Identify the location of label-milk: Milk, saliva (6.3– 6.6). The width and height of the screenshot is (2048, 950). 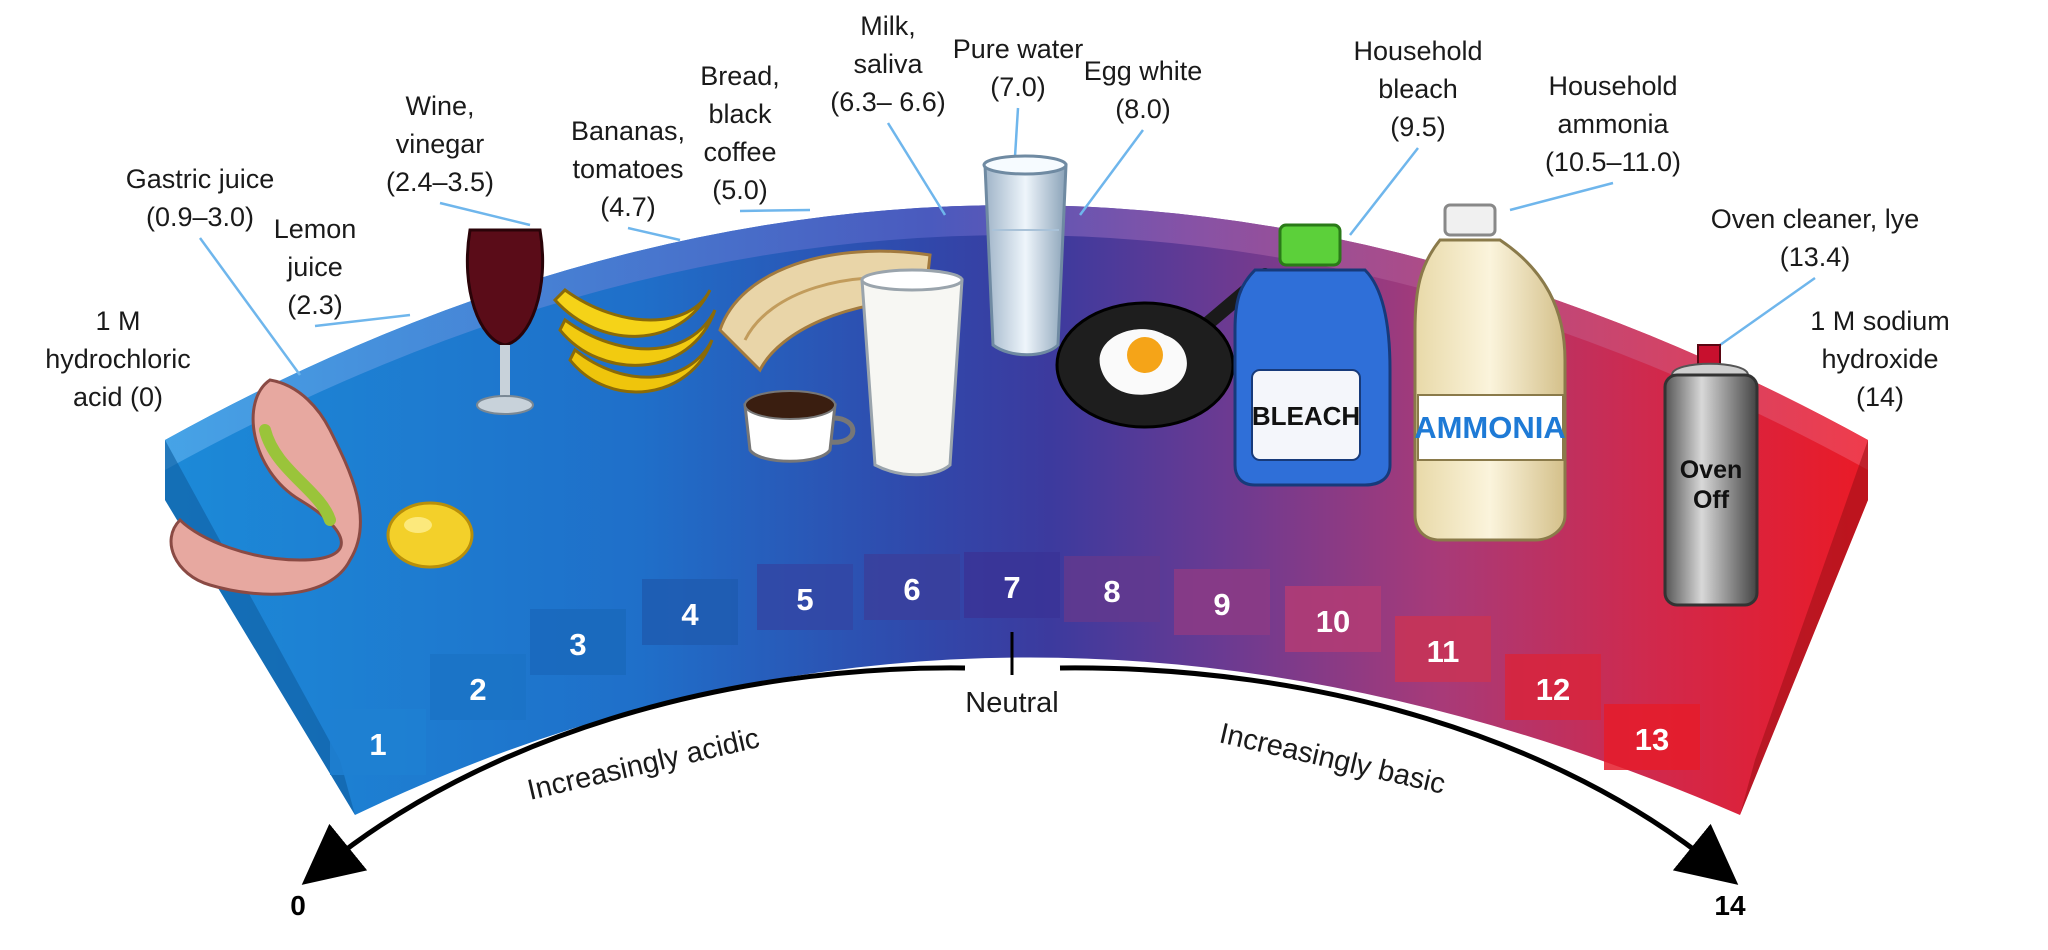
(888, 64).